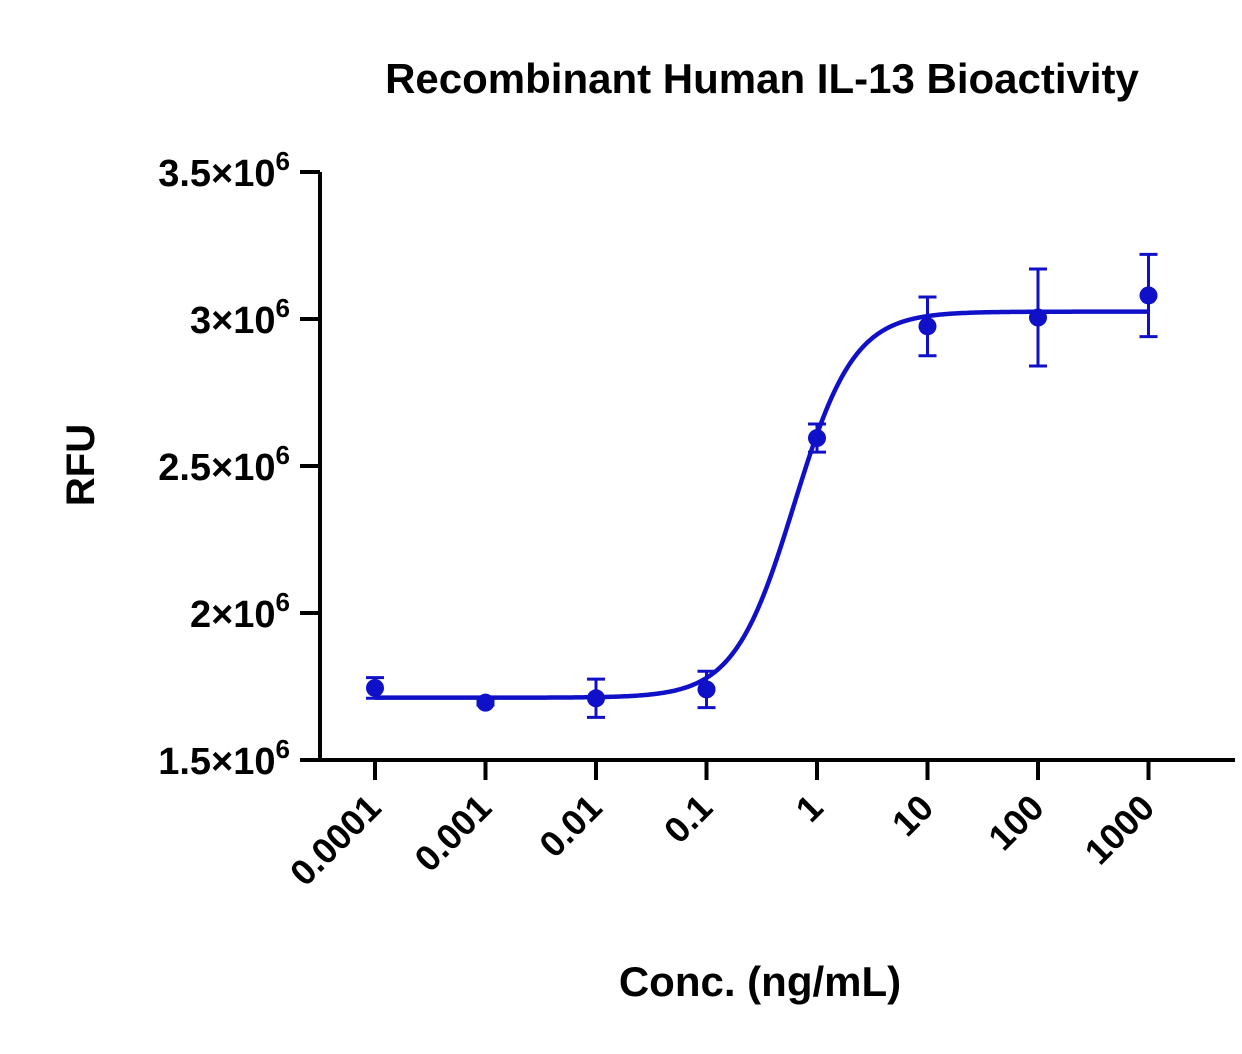 The image size is (1242, 1054). What do you see at coordinates (1120, 830) in the screenshot?
I see `x-tick-label: 1000` at bounding box center [1120, 830].